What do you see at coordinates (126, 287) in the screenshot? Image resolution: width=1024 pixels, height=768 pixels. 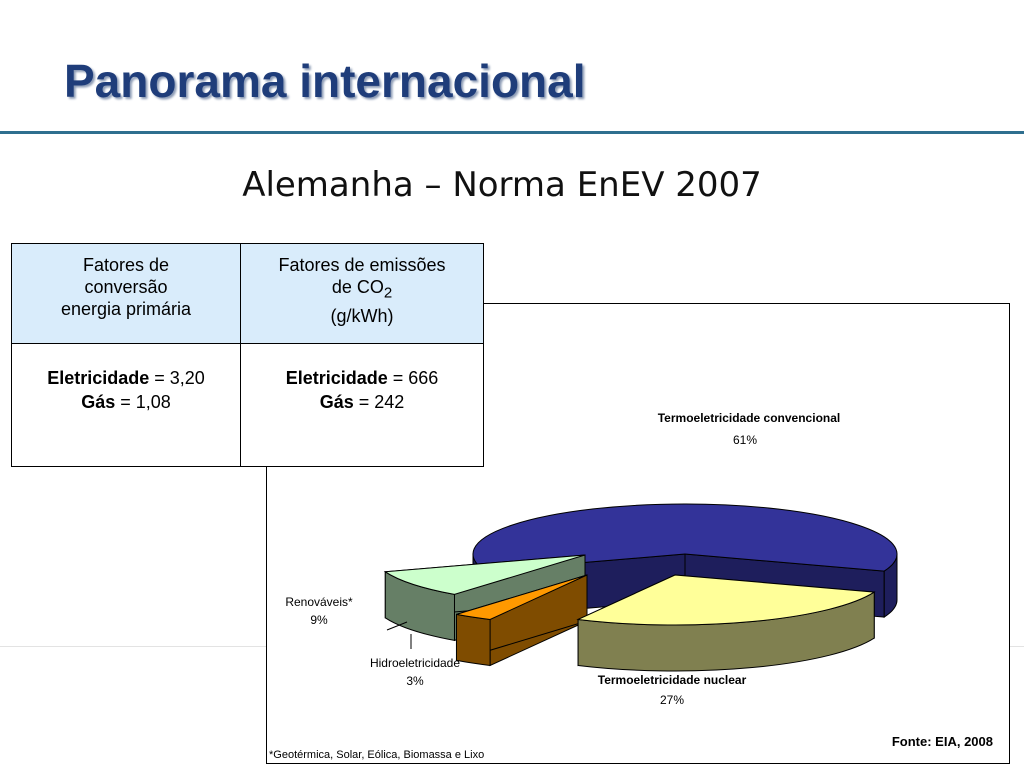 I see `header1-line2: conversão` at bounding box center [126, 287].